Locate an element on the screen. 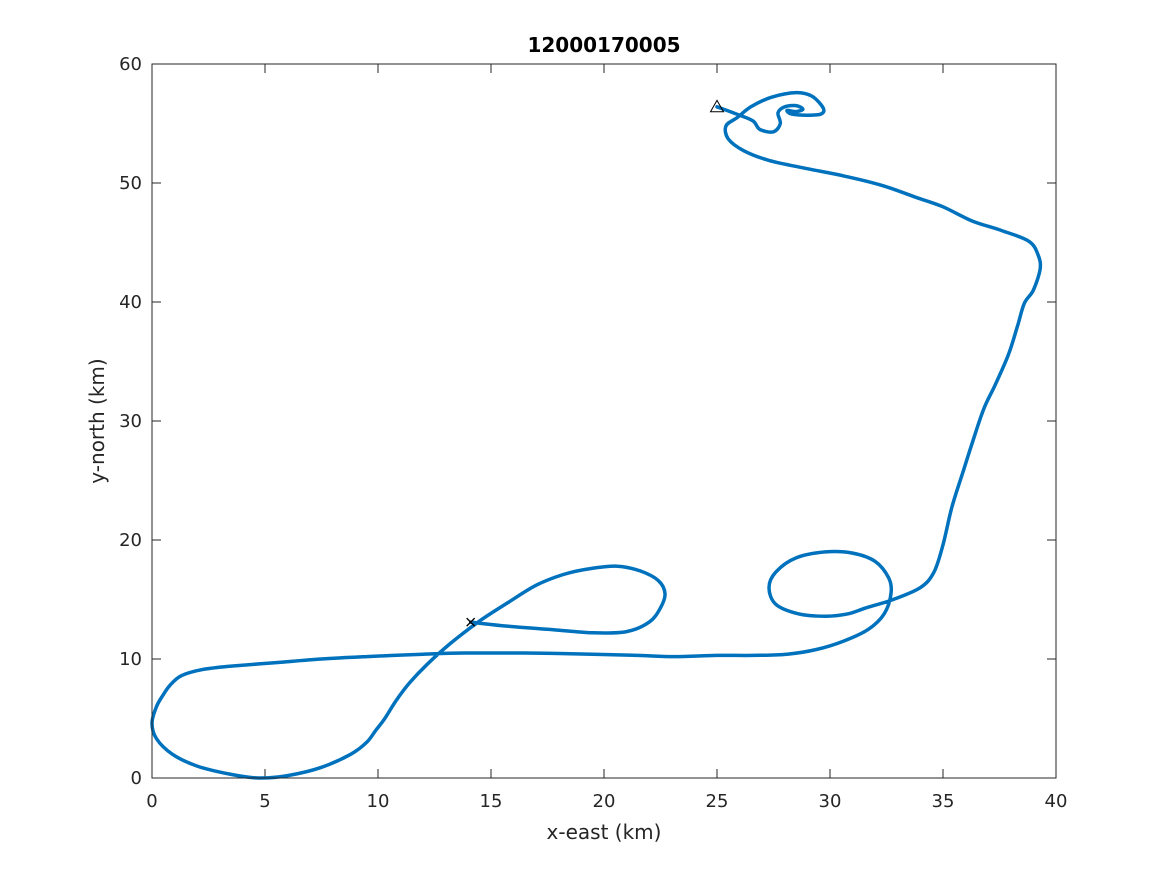 This screenshot has width=1167, height=880. end-x-marker is located at coordinates (471, 622).